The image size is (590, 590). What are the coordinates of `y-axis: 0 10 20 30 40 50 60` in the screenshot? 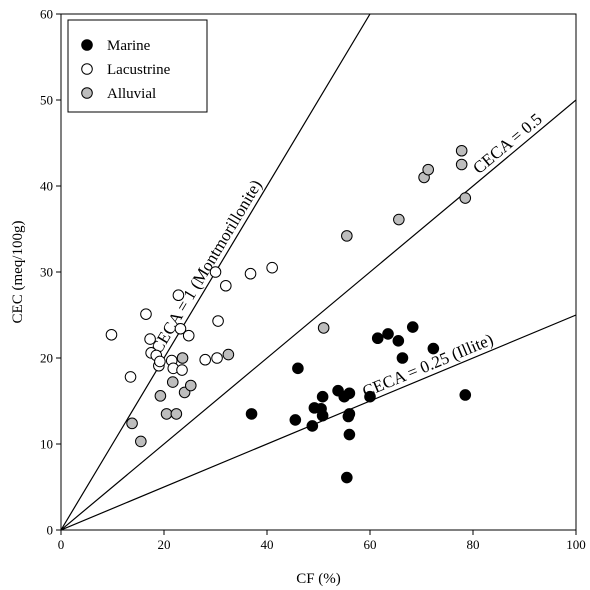 It's located at (50, 272).